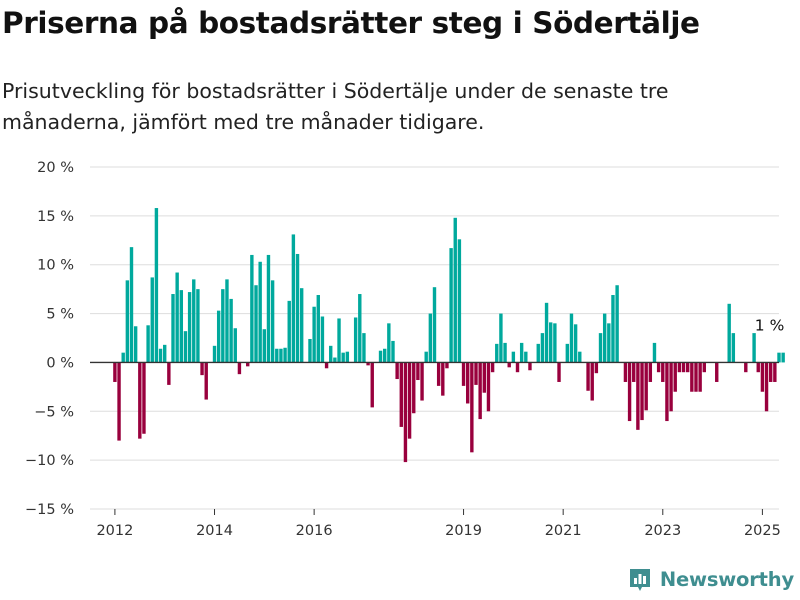 Image resolution: width=800 pixels, height=600 pixels. What do you see at coordinates (463, 531) in the screenshot?
I see `x-tick-label: 2019` at bounding box center [463, 531].